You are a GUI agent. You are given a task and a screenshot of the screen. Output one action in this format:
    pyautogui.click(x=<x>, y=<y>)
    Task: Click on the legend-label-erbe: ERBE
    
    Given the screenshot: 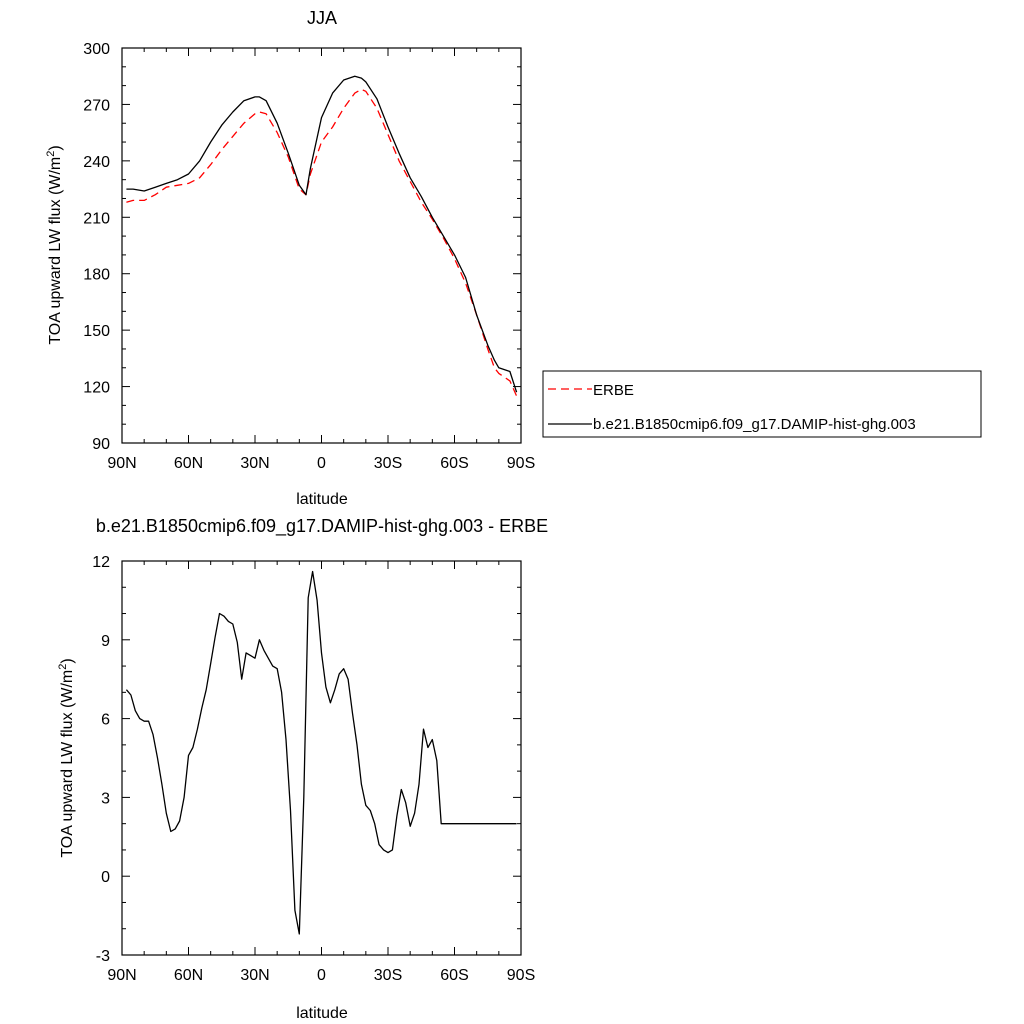 What is the action you would take?
    pyautogui.click(x=613, y=390)
    